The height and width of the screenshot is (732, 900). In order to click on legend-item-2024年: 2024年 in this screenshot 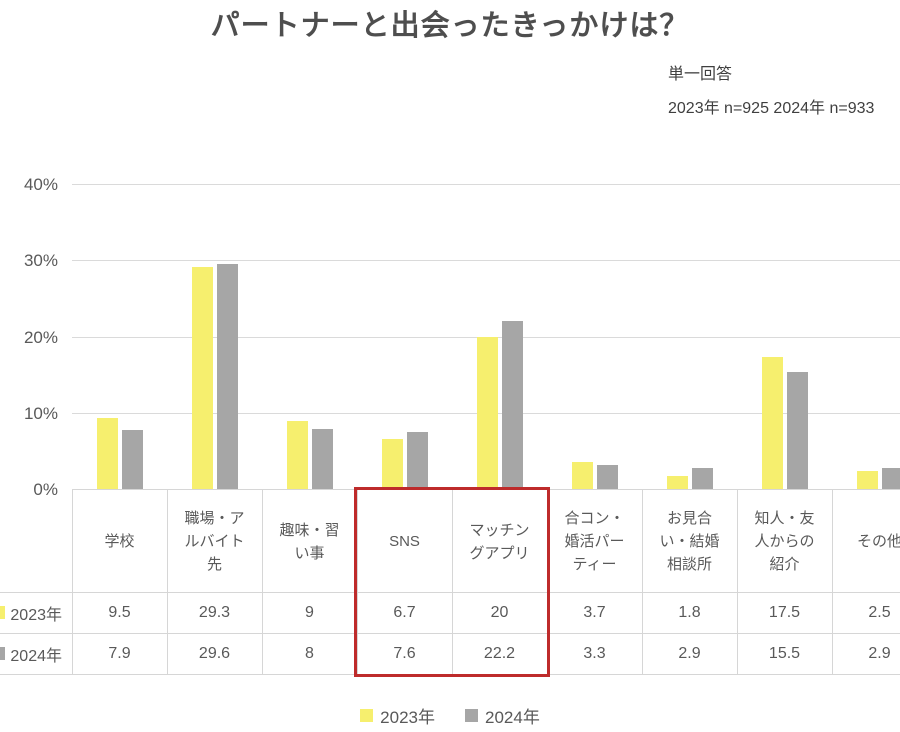, I will do `click(502, 715)`.